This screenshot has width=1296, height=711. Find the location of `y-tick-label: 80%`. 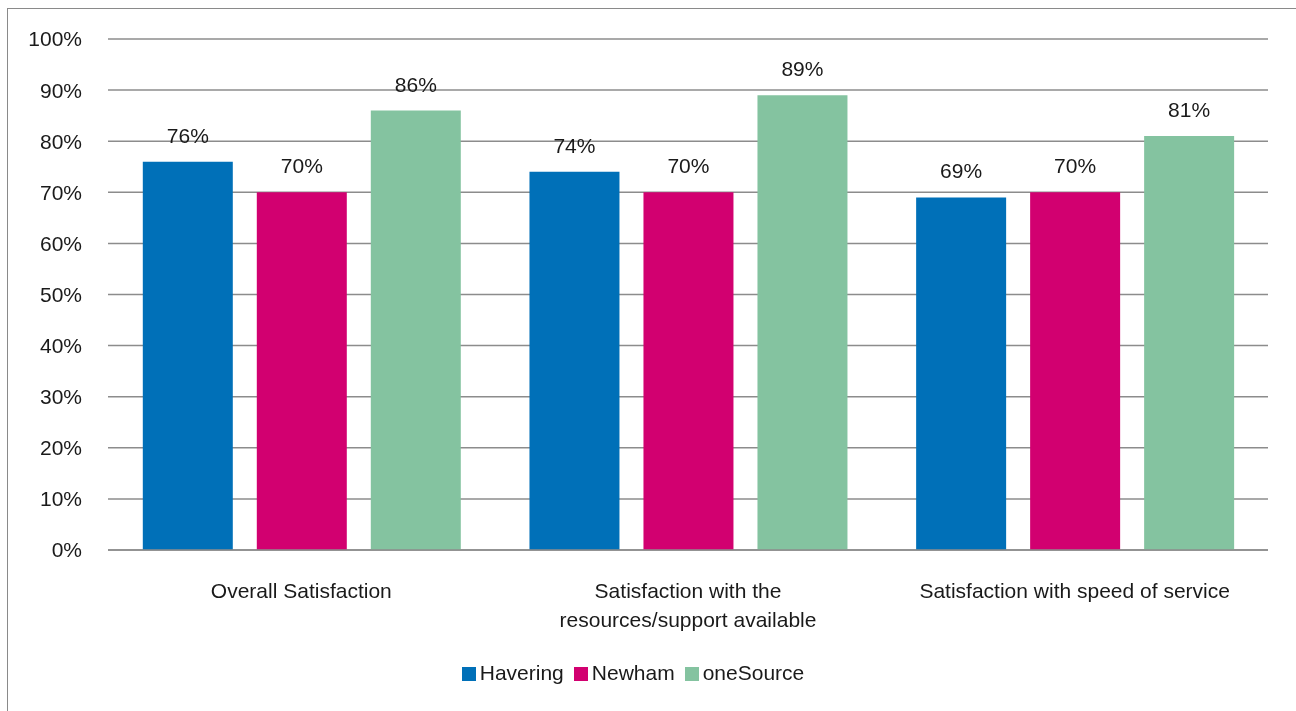

y-tick-label: 80% is located at coordinates (60, 141).